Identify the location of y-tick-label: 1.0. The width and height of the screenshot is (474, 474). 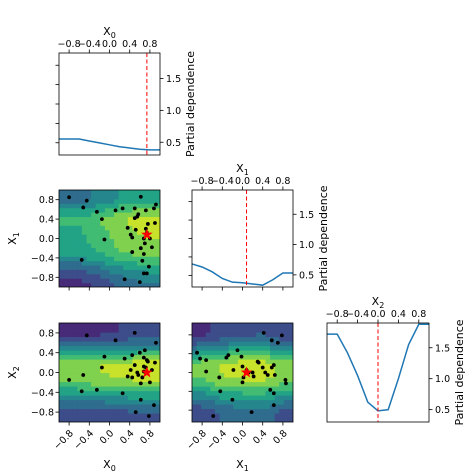
(306, 245).